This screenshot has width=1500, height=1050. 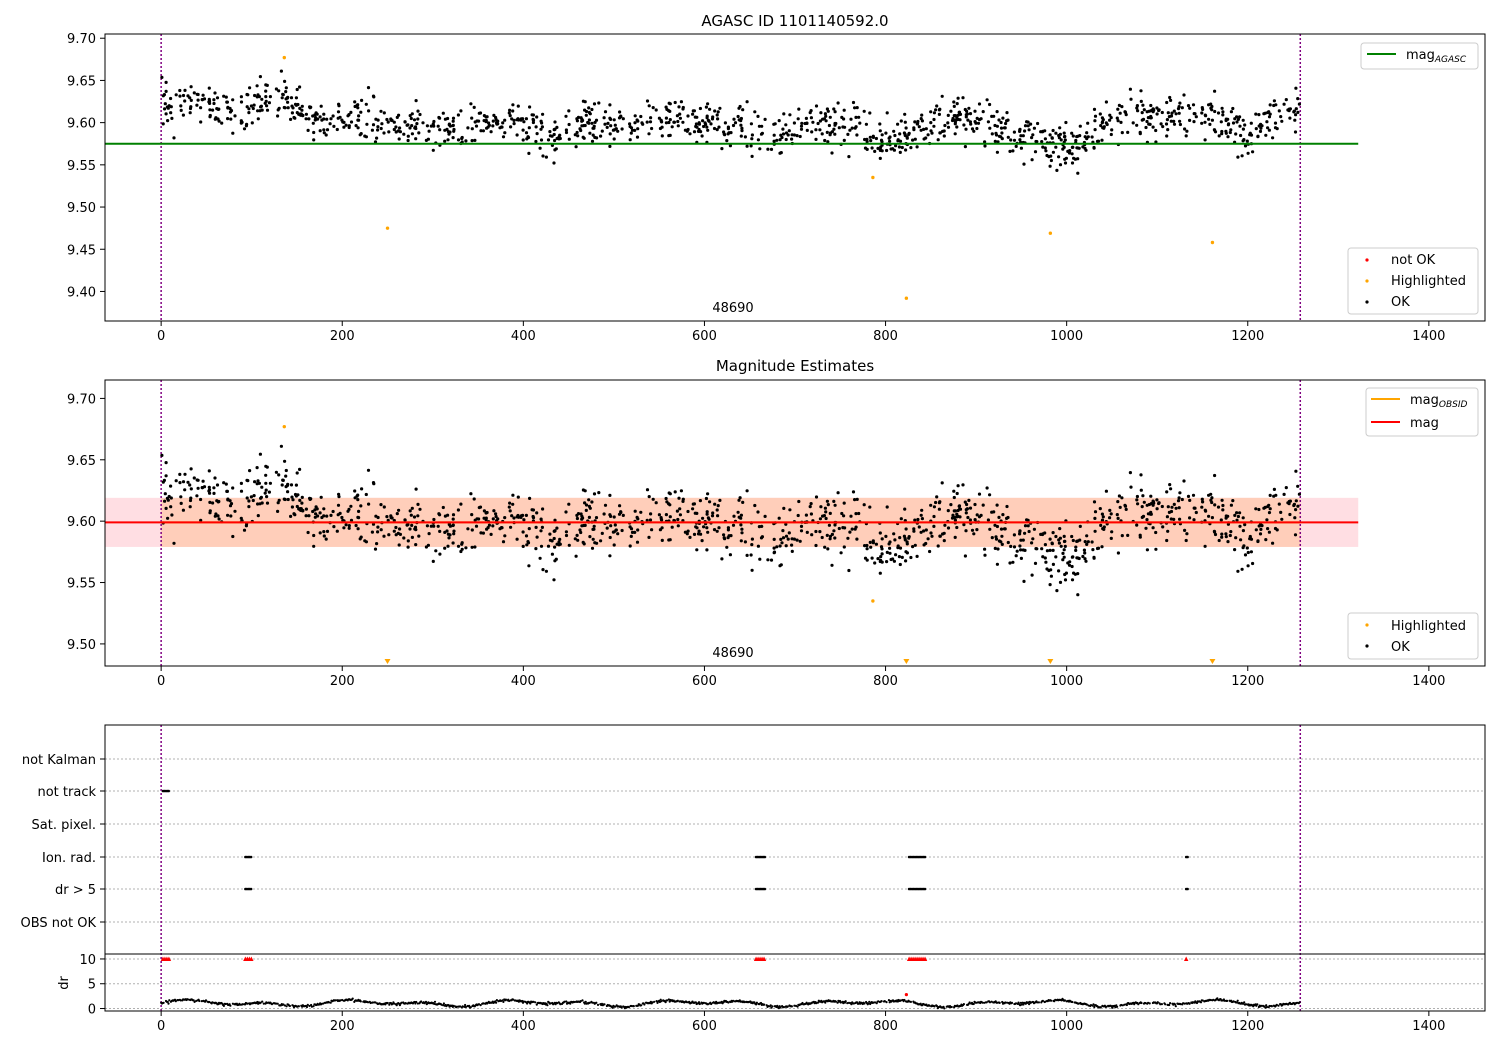 What do you see at coordinates (81, 166) in the screenshot?
I see `y-tick-label: 9.55` at bounding box center [81, 166].